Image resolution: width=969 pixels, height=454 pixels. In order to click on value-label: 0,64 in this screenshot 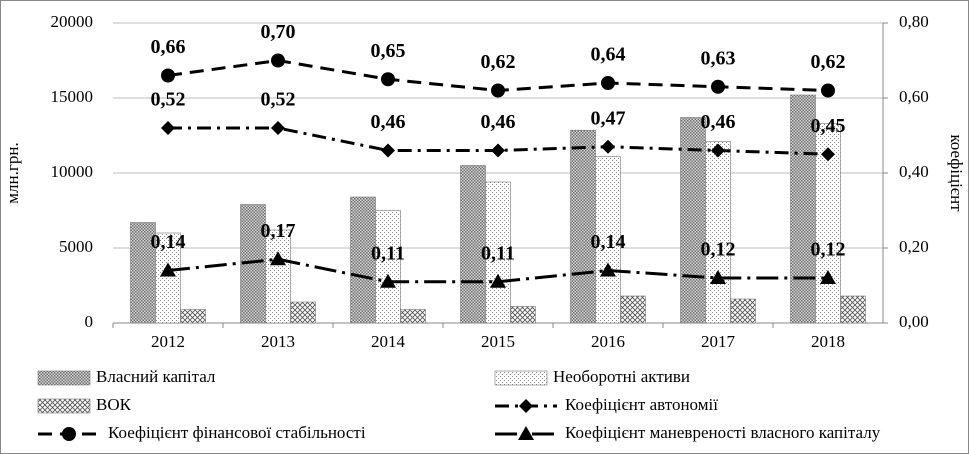, I will do `click(608, 55)`.